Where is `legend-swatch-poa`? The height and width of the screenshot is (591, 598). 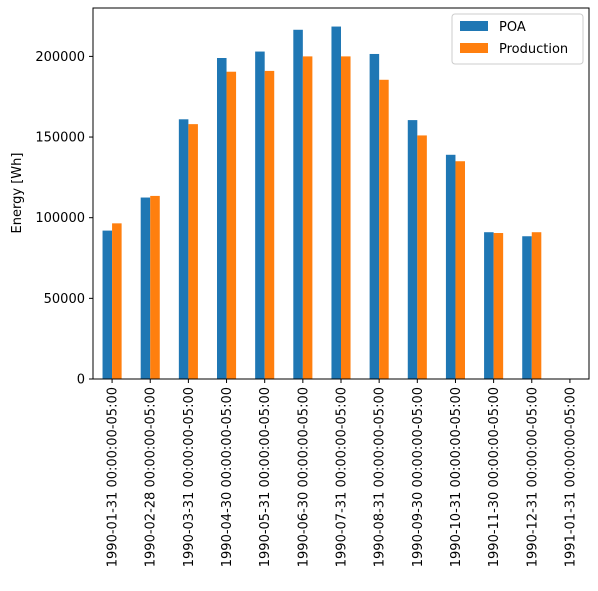
legend-swatch-poa is located at coordinates (474, 26).